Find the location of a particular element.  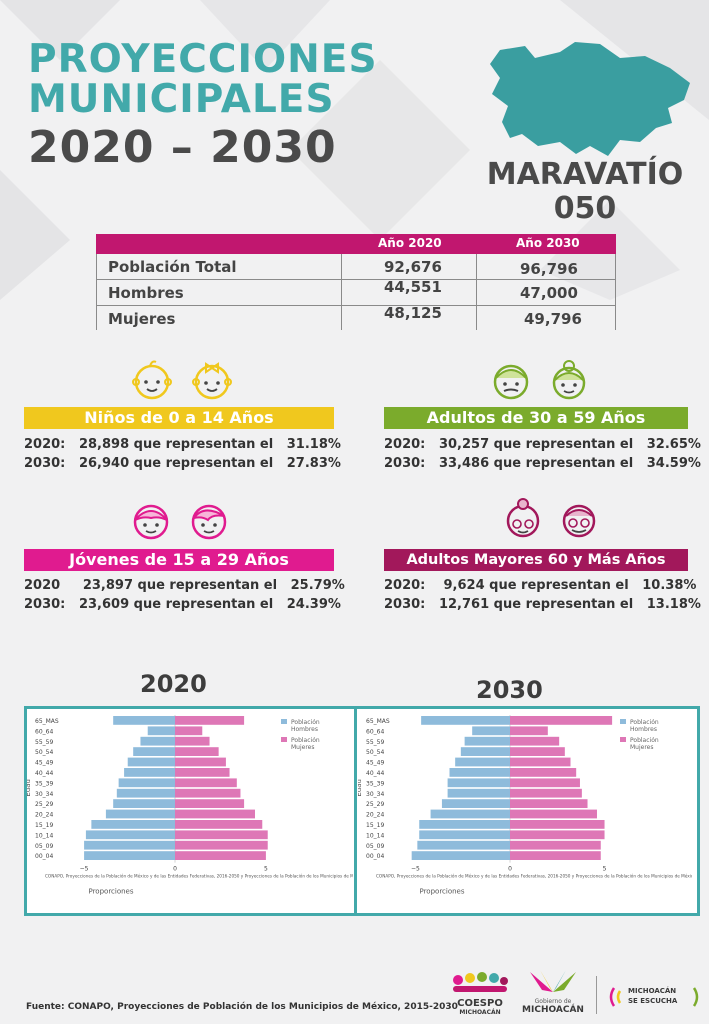

x-tick-label: 5 is located at coordinates (266, 869).